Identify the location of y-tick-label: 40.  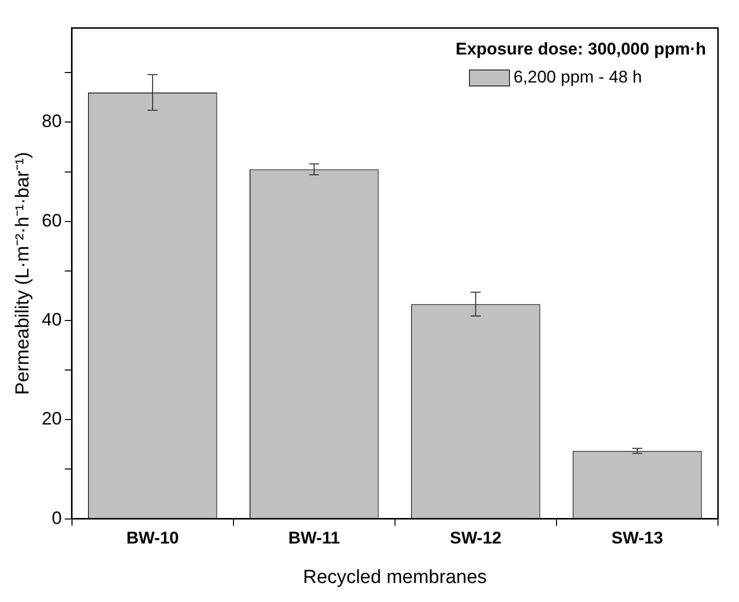
(52, 319).